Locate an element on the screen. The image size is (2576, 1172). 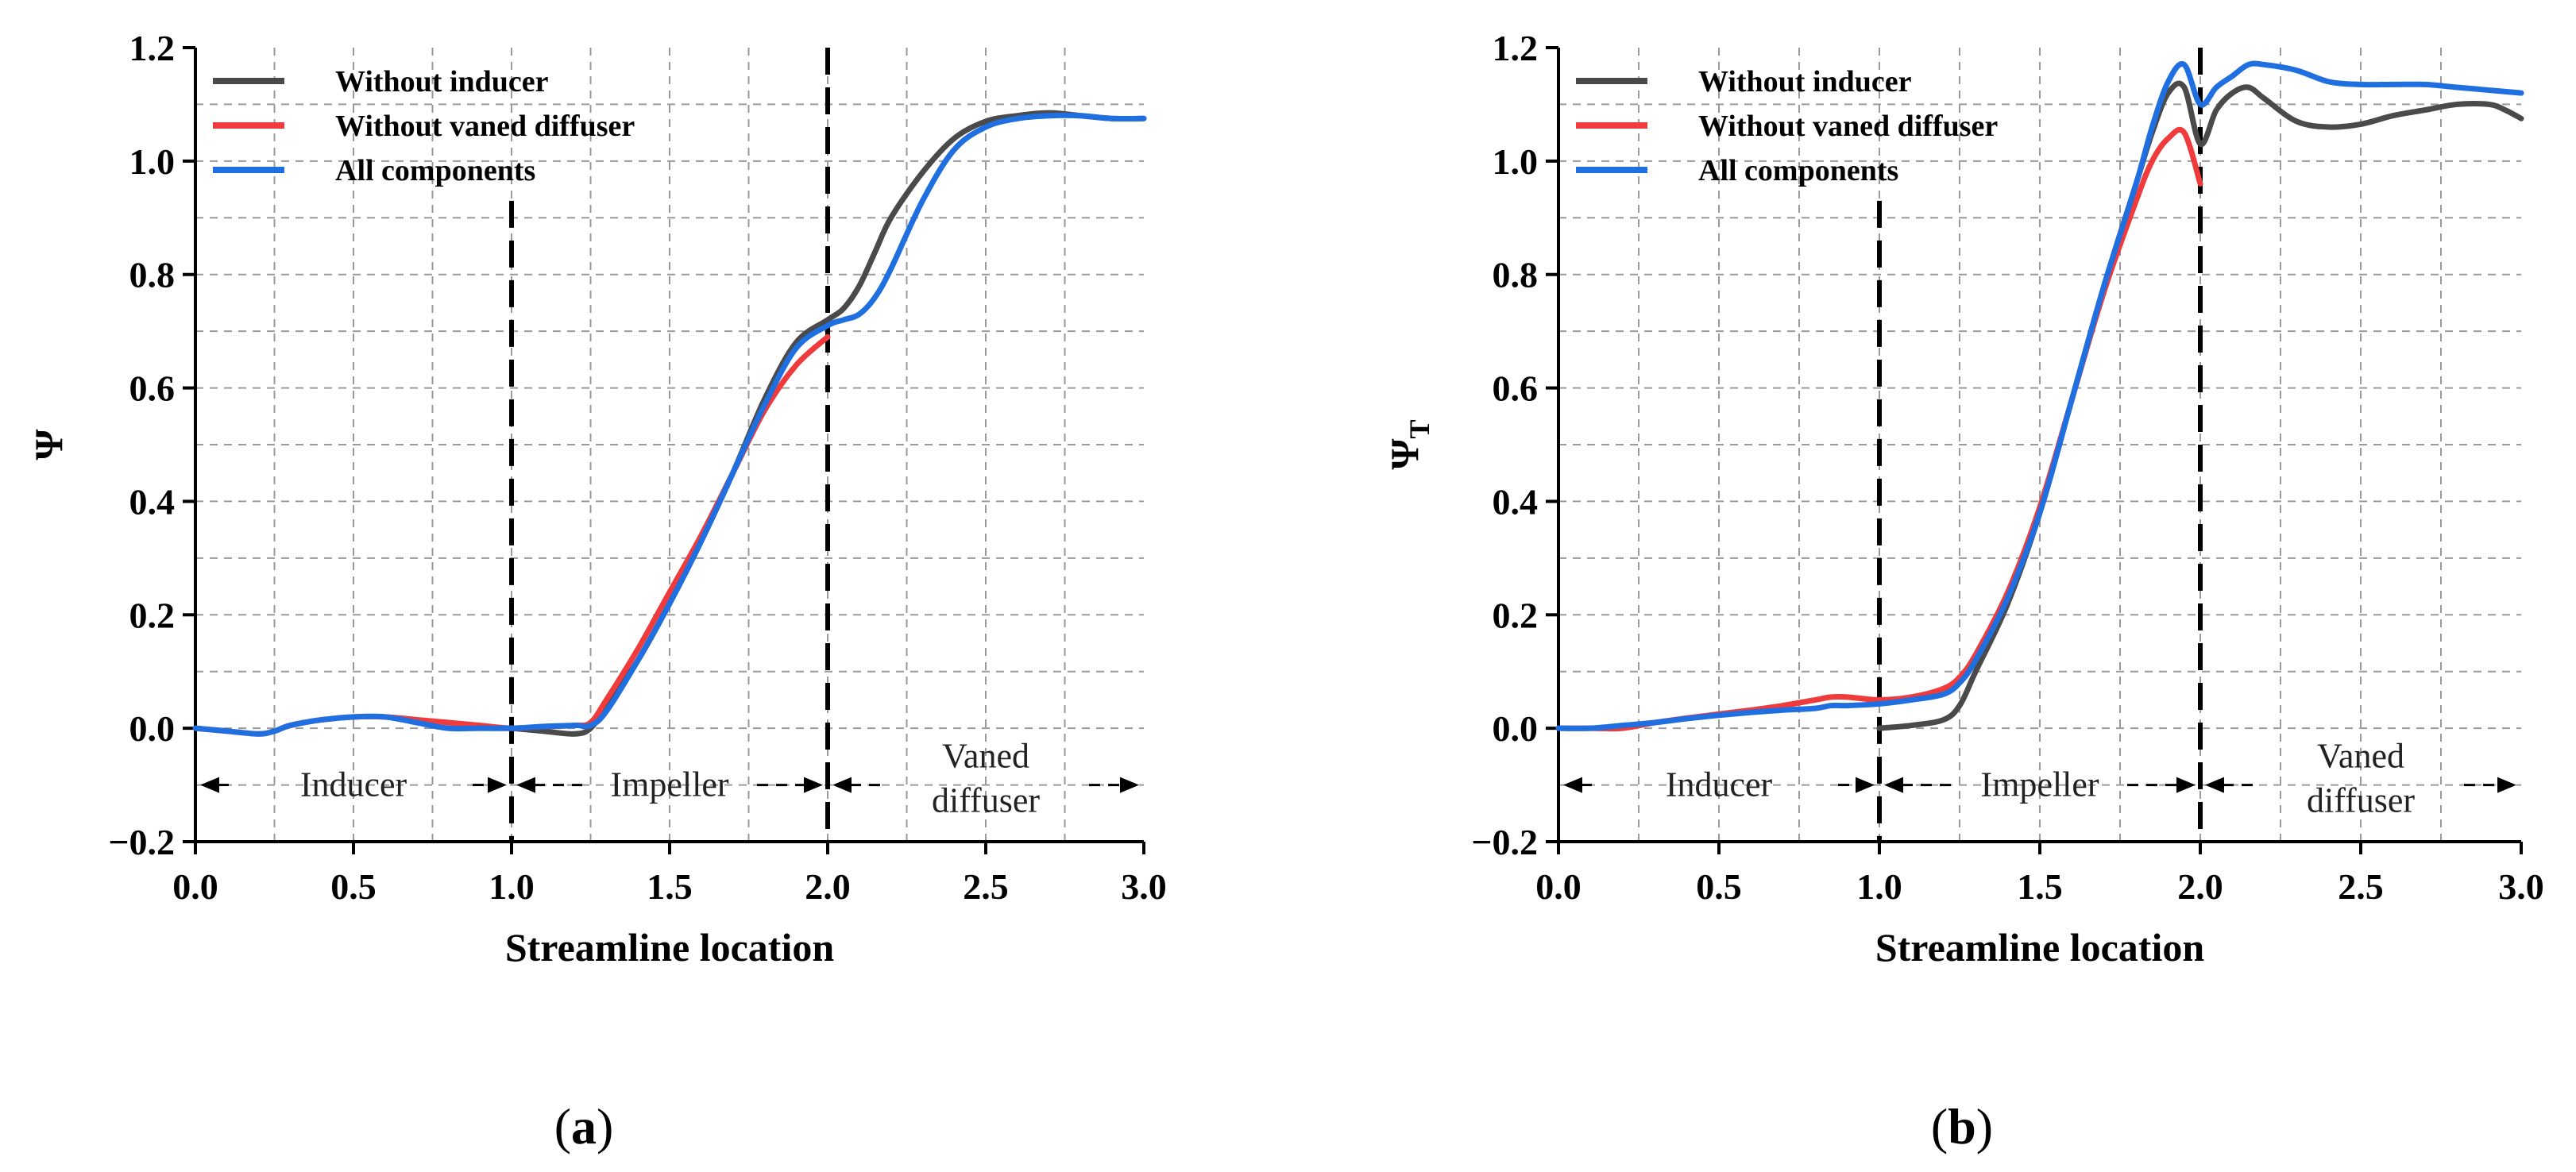
panel-label: (a) is located at coordinates (584, 1126).